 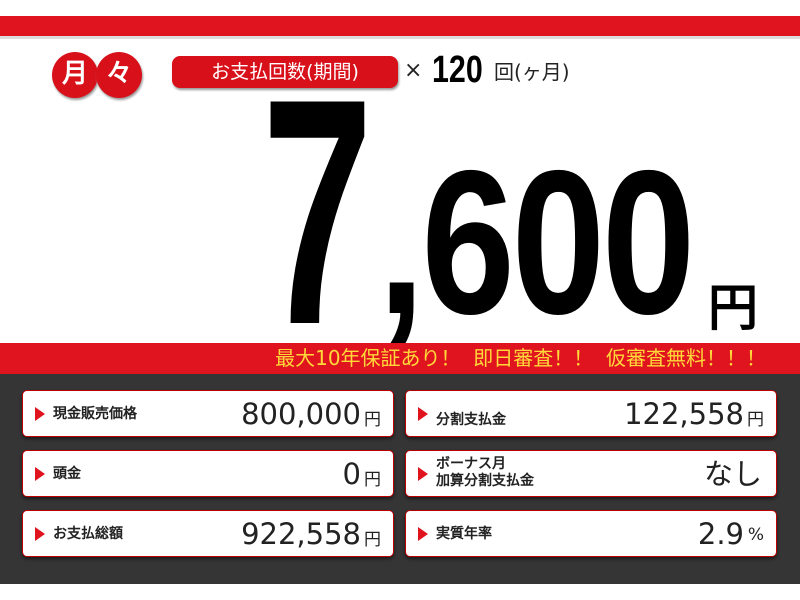 I want to click on apr-label: 実質年率, so click(x=464, y=534).